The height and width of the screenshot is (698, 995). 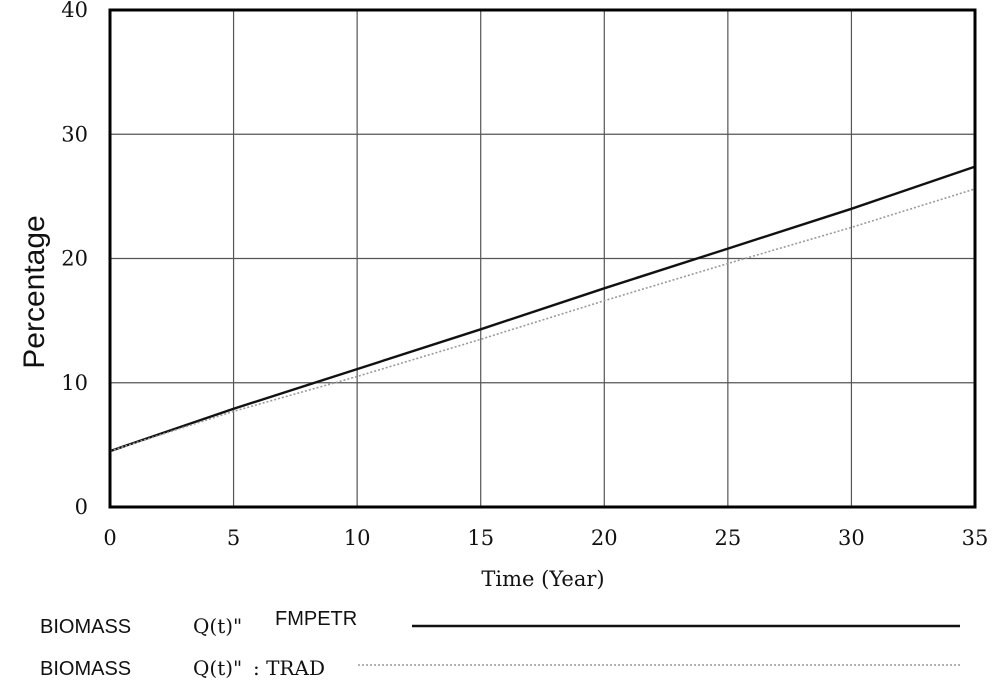 What do you see at coordinates (74, 134) in the screenshot?
I see `y-tick-label: 30` at bounding box center [74, 134].